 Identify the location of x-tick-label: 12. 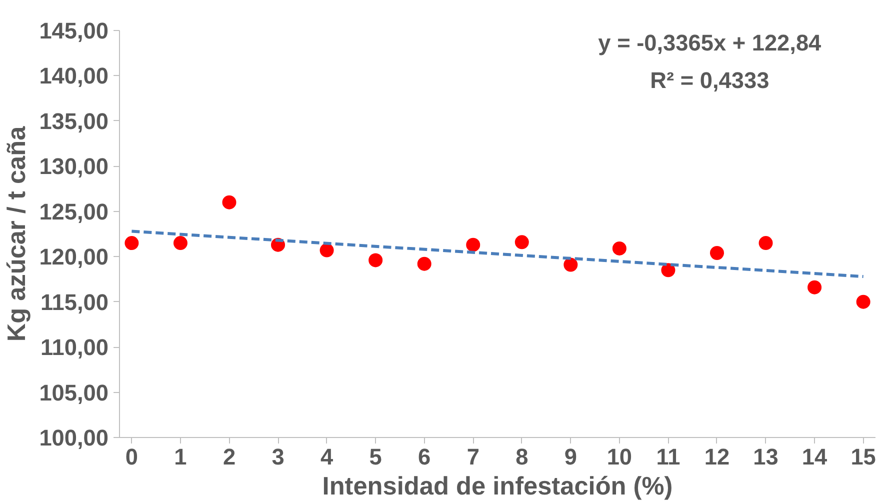
(717, 457).